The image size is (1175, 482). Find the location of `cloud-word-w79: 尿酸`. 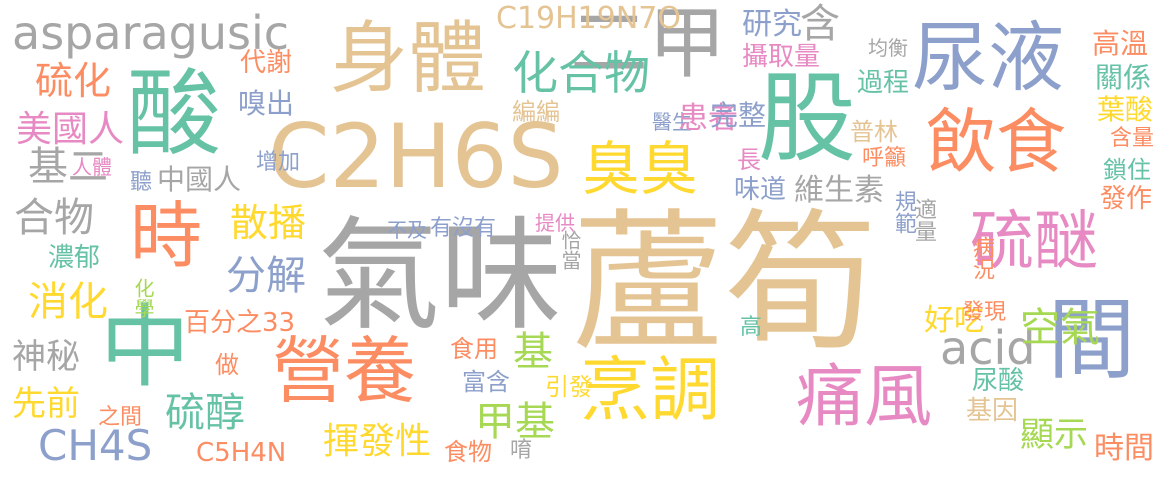

cloud-word-w79: 尿酸 is located at coordinates (998, 381).